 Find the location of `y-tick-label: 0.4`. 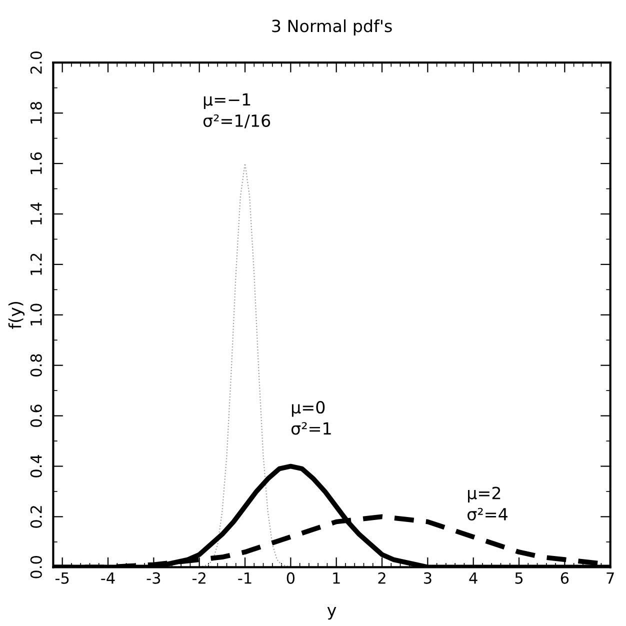

y-tick-label: 0.4 is located at coordinates (36, 466).